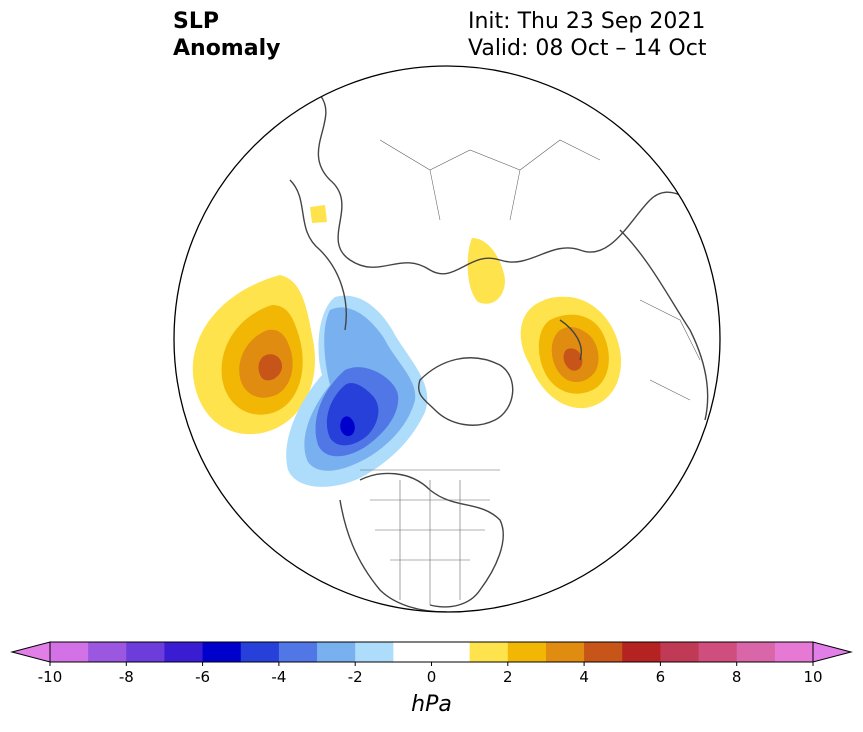 The height and width of the screenshot is (732, 863). Describe the element at coordinates (661, 677) in the screenshot. I see `colorbar-tick-label: 6` at that location.